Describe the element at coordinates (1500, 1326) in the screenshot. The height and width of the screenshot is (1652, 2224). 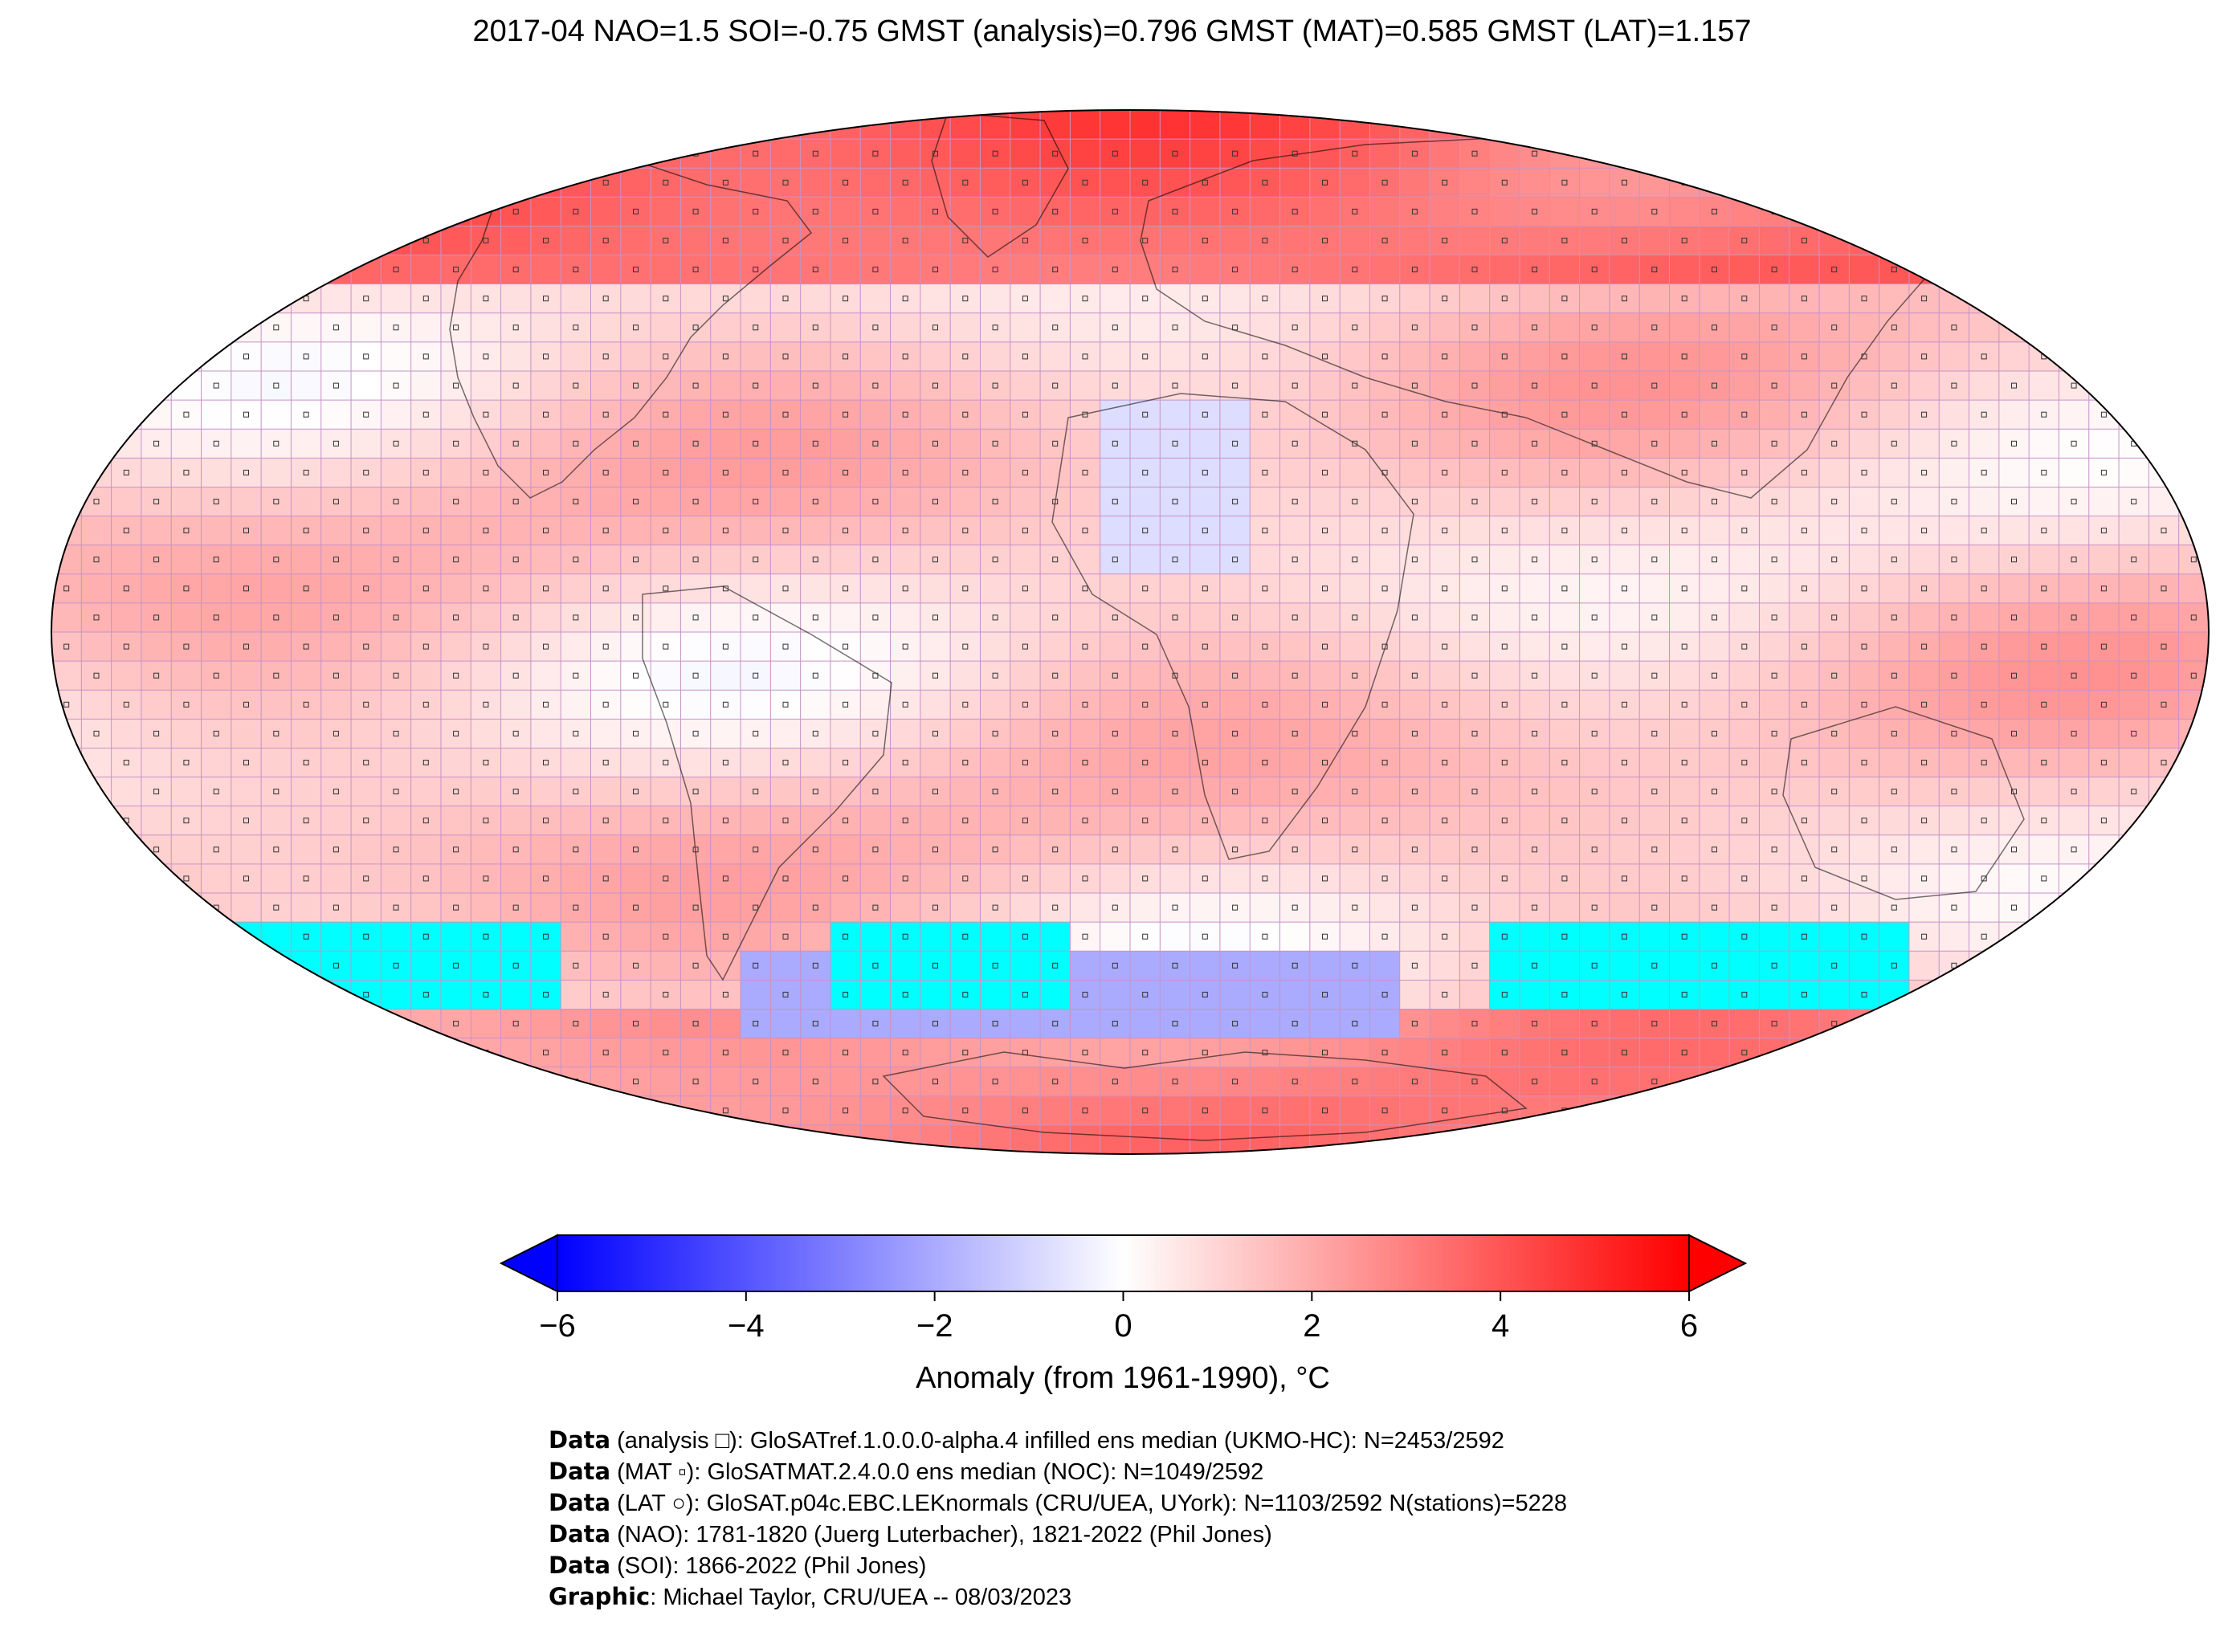
I see `colorbar-tick-label: 4` at that location.